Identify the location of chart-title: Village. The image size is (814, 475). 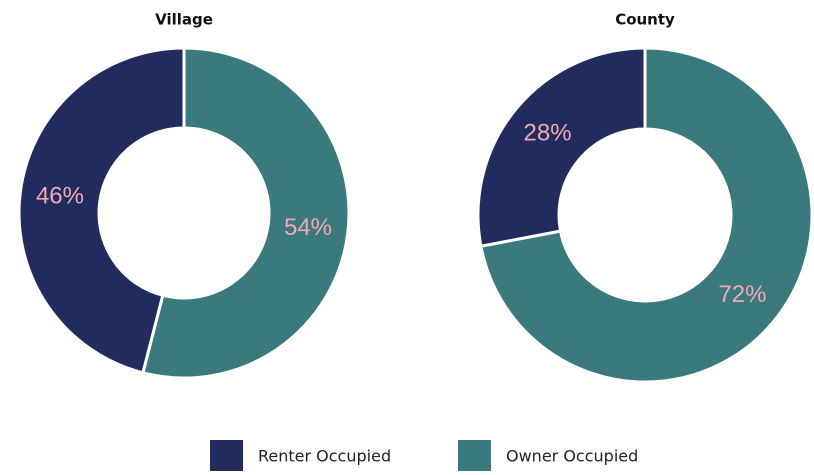
(184, 20).